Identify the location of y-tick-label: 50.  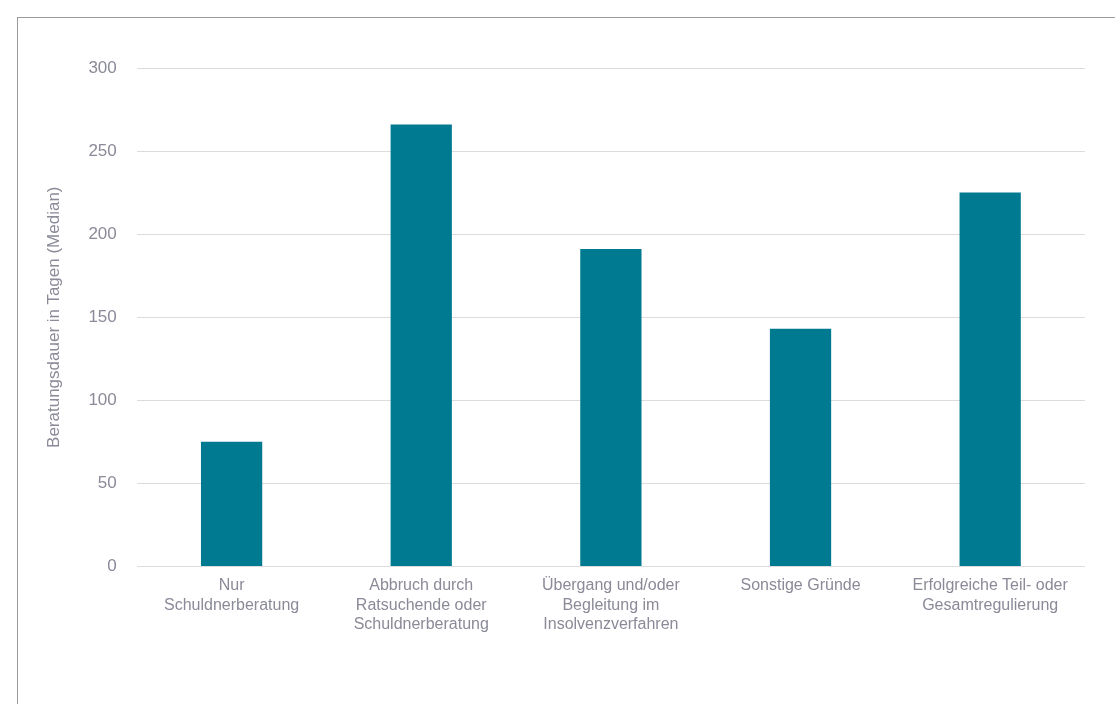
(107, 483).